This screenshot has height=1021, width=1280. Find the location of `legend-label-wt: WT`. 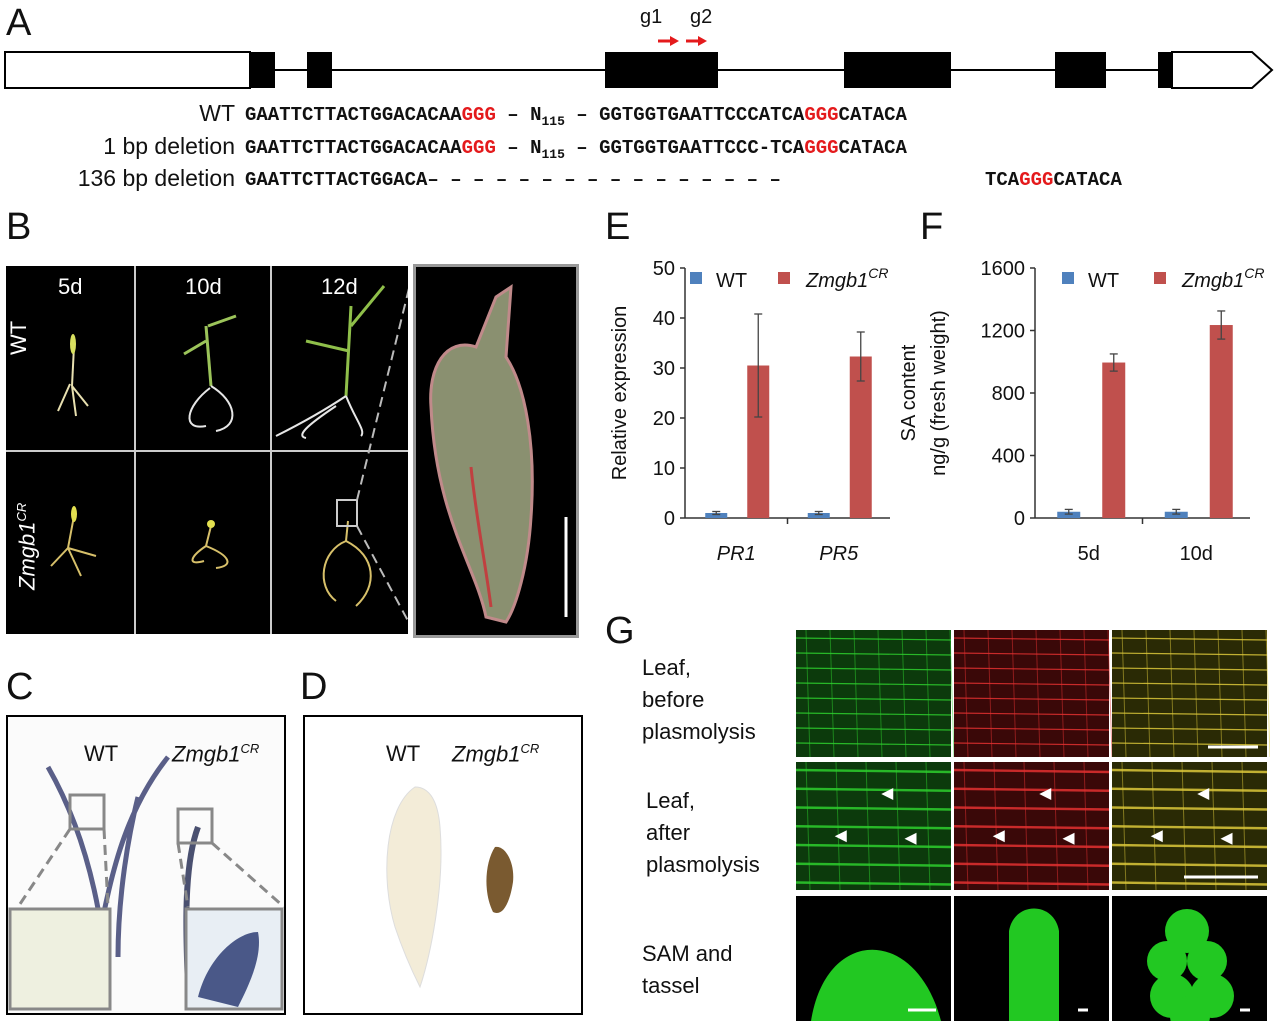

legend-label-wt: WT is located at coordinates (731, 281).